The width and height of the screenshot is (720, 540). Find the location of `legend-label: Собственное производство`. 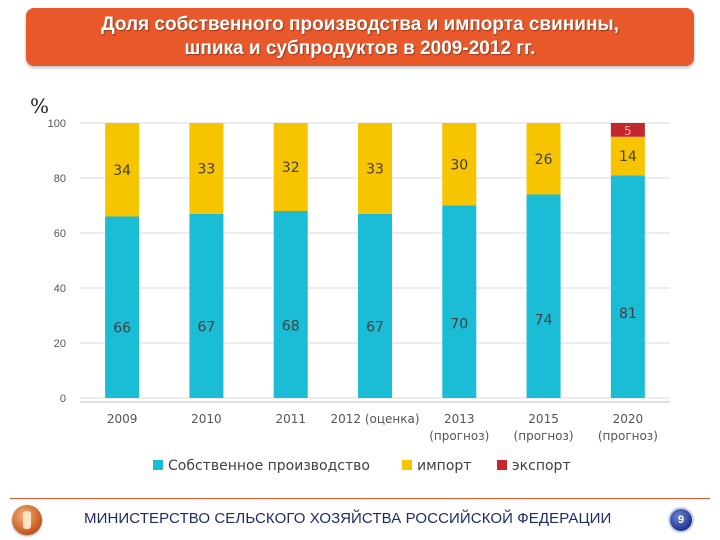

legend-label: Собственное производство is located at coordinates (269, 466).